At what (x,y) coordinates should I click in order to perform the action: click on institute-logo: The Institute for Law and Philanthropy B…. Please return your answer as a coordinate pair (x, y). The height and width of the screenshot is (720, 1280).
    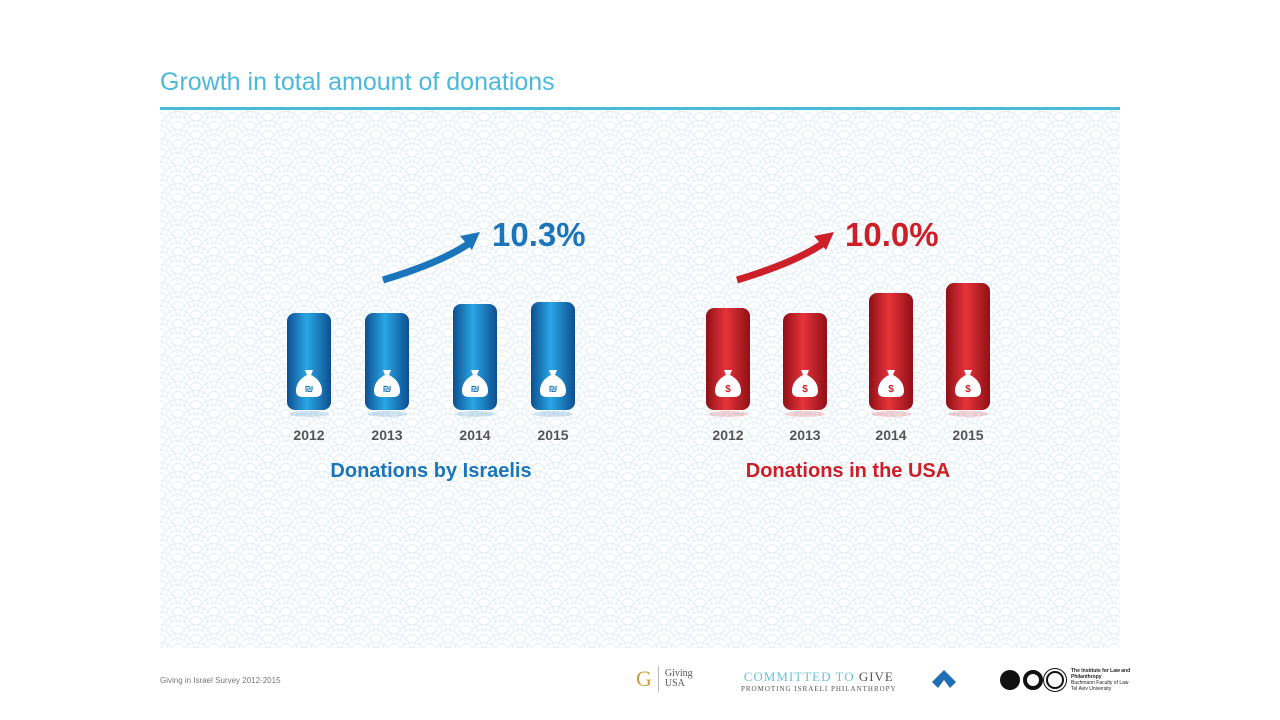
    Looking at the image, I should click on (1070, 680).